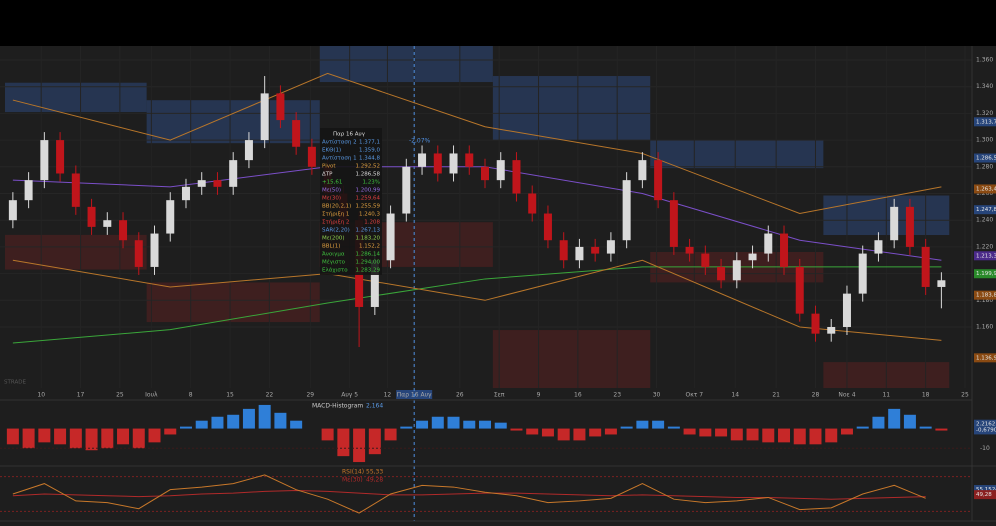 The image size is (996, 526). I want to click on tooltip-label: Με(30), so click(331, 199).